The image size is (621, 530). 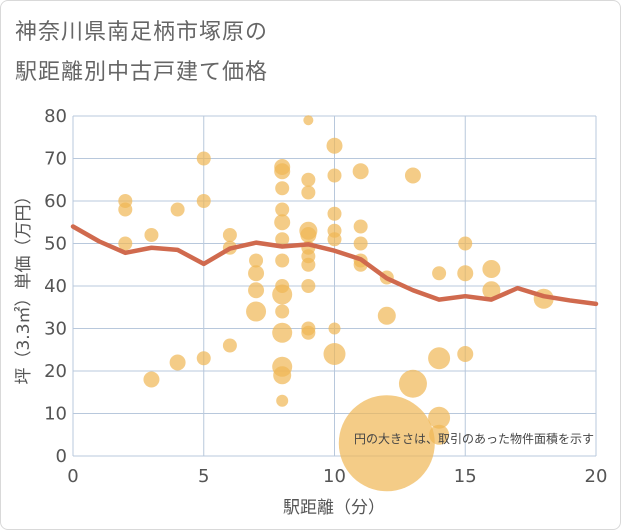 I want to click on y-tick-label: 10, so click(x=55, y=414).